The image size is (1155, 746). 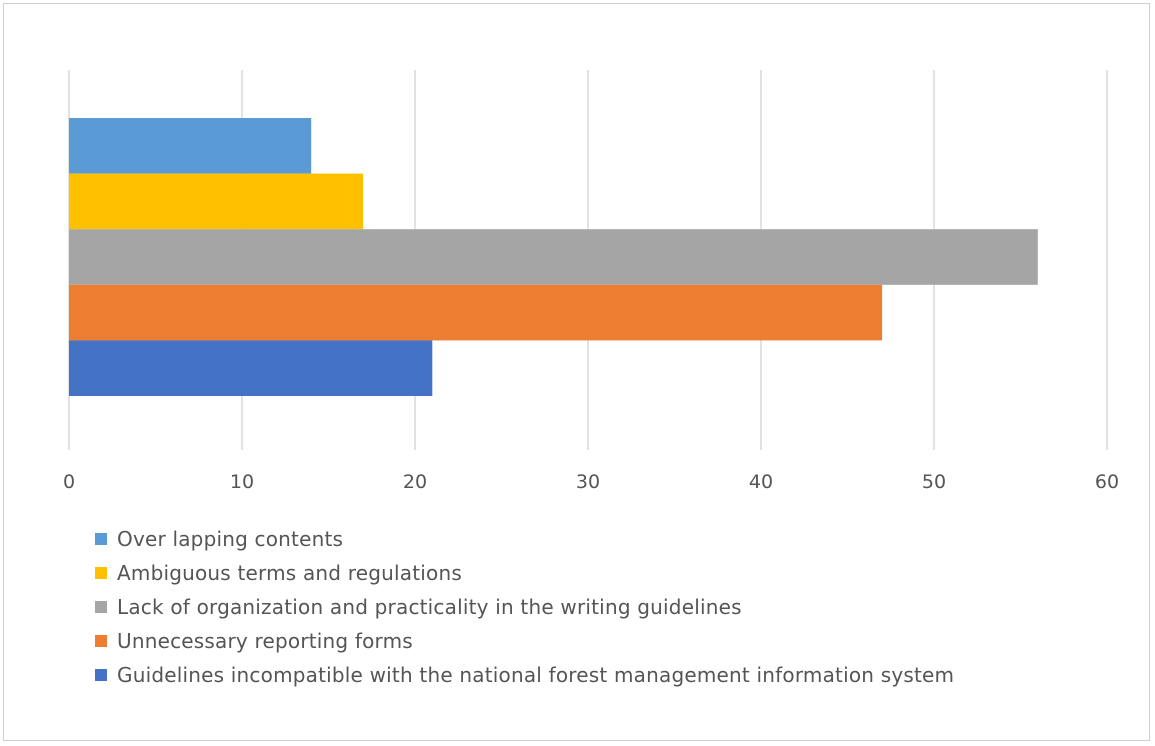 What do you see at coordinates (69, 482) in the screenshot?
I see `x-tick-label: 0` at bounding box center [69, 482].